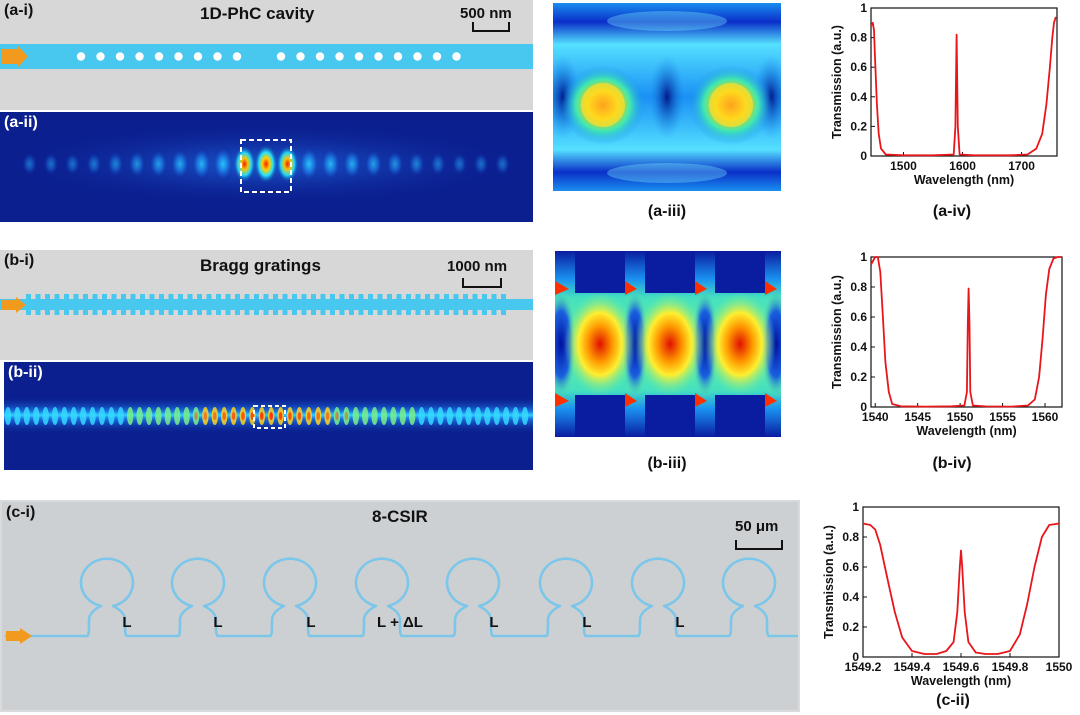  I want to click on field-spots-a, so click(266, 164).